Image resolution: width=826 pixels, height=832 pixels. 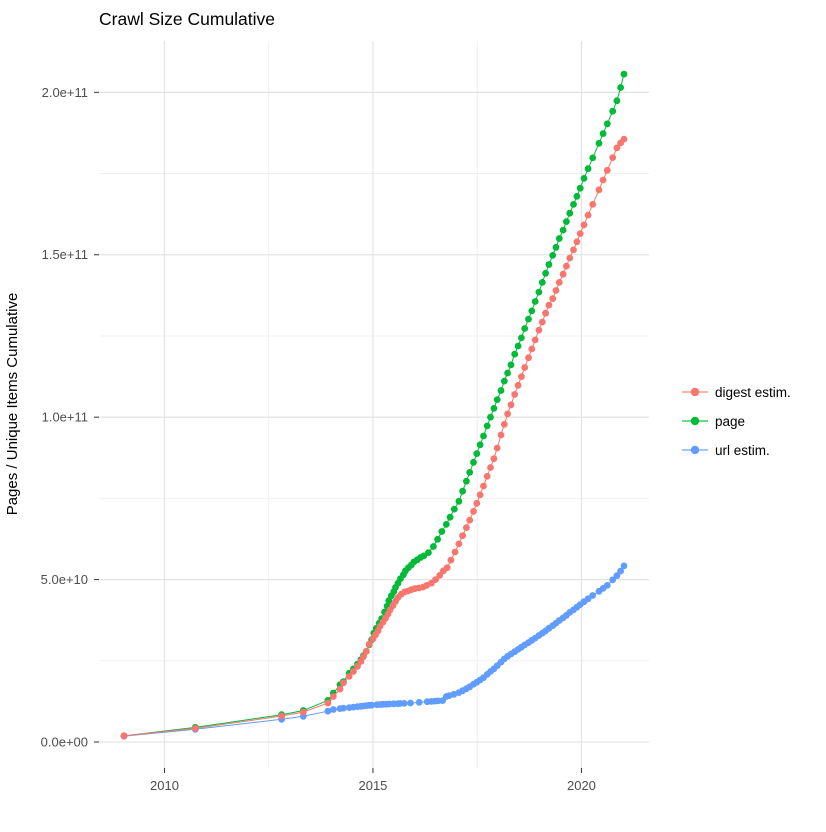 I want to click on y-tick-label: 1.5e+11, so click(x=65, y=254).